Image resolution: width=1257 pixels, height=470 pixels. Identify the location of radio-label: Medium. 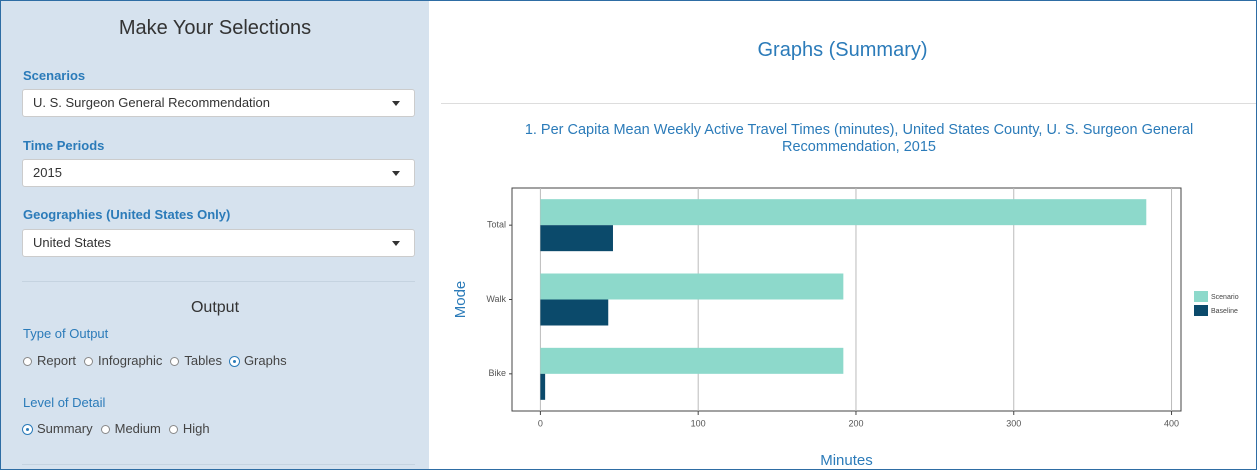
(137, 428).